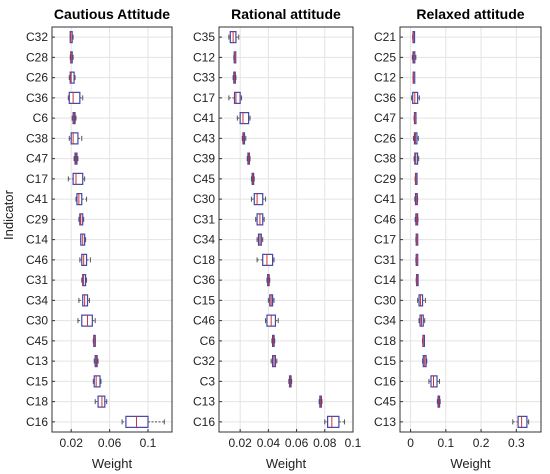  What do you see at coordinates (414, 37) in the screenshot?
I see `box-c21` at bounding box center [414, 37].